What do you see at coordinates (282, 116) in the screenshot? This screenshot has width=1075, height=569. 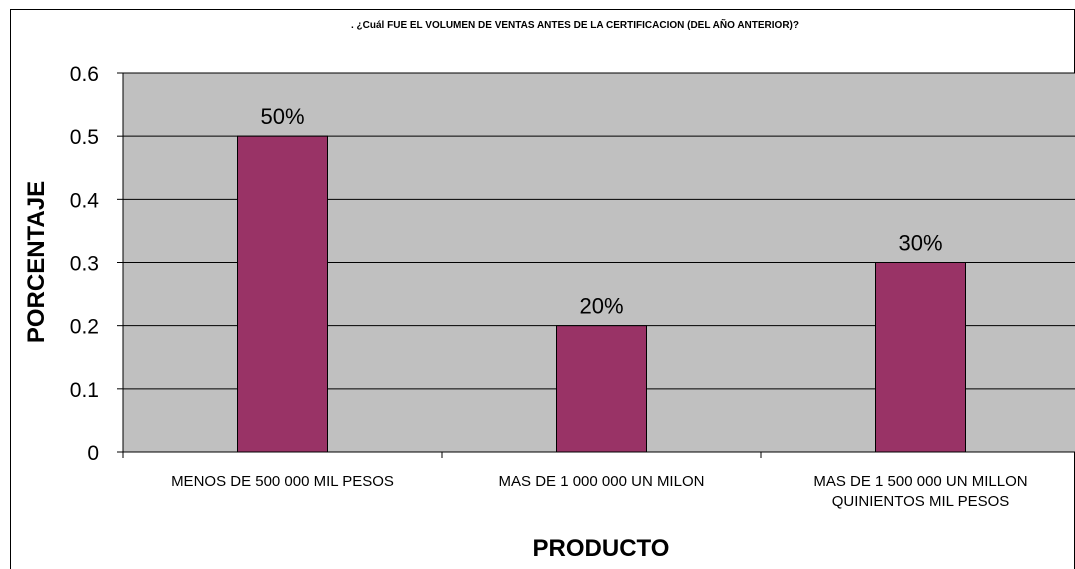 I see `data-label: 50%` at bounding box center [282, 116].